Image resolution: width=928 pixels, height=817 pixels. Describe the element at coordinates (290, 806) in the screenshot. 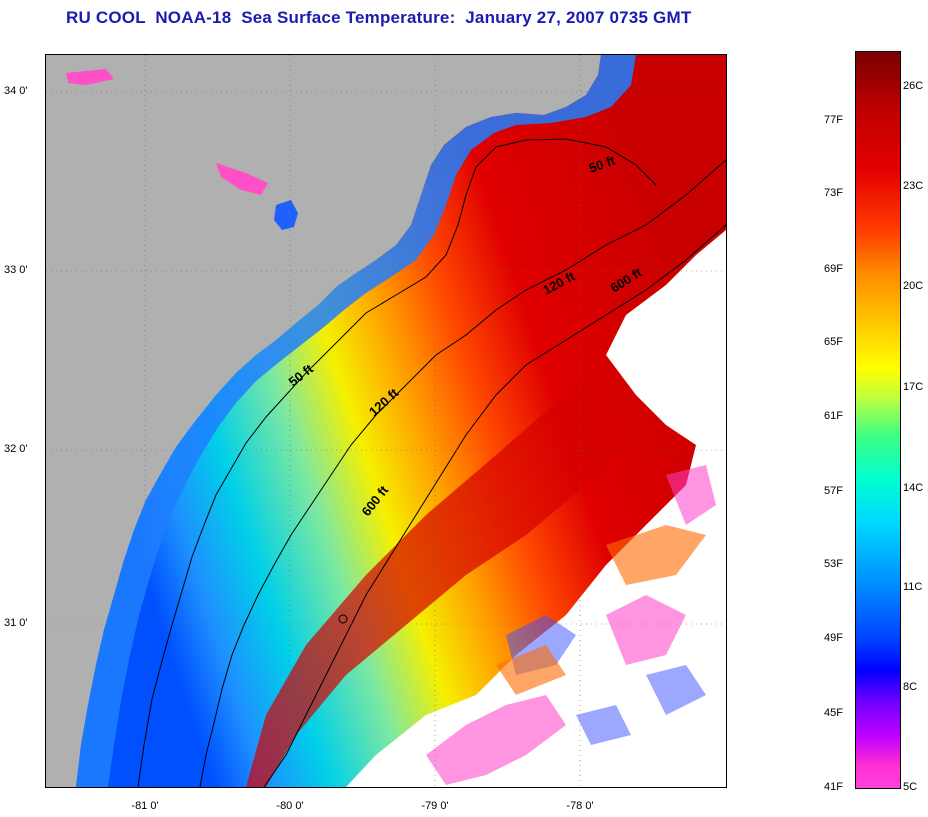

I see `lon-label-80: -80 0'` at that location.